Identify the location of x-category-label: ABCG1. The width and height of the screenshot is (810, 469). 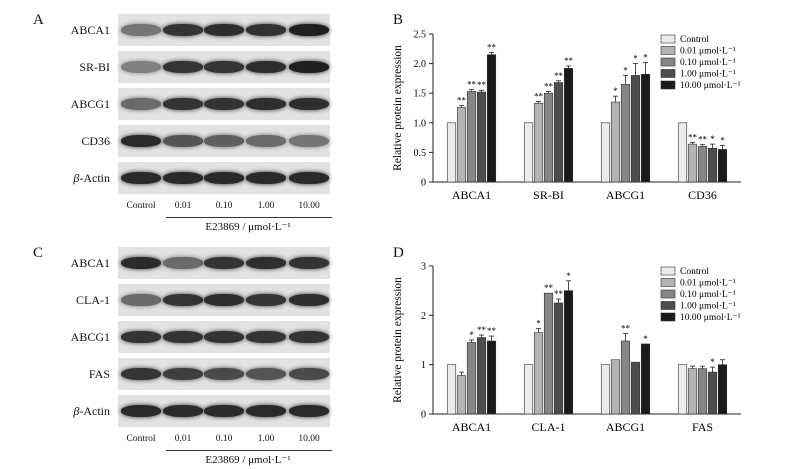
(625, 195).